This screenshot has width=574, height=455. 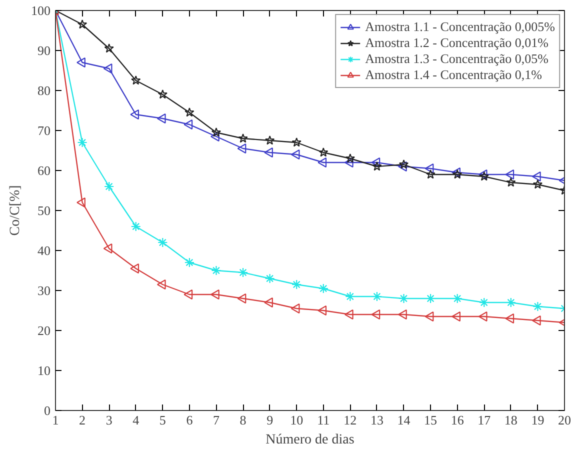 What do you see at coordinates (44, 130) in the screenshot?
I see `y-tick-label: 70` at bounding box center [44, 130].